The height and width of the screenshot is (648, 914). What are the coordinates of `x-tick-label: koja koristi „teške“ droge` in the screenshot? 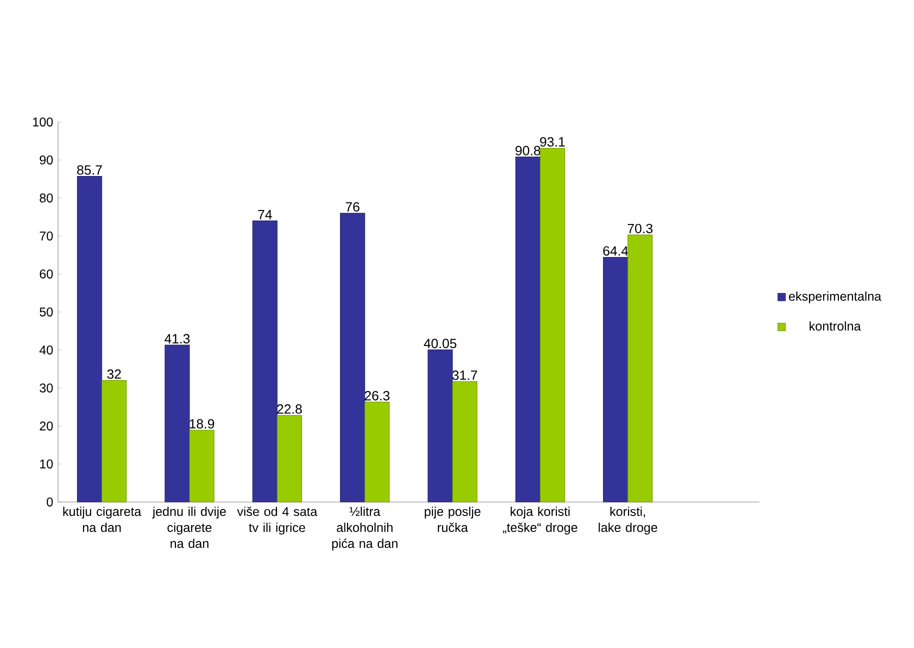 It's located at (540, 520).